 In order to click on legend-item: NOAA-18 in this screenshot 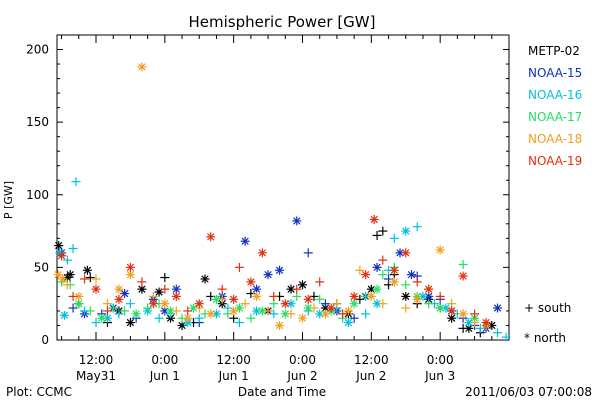, I will do `click(555, 139)`.